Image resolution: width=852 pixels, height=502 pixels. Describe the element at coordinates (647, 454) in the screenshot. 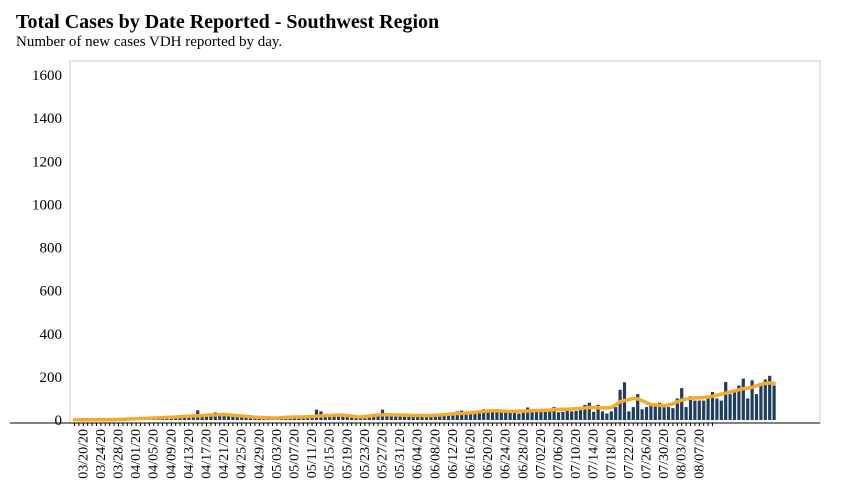

I see `x-tick-label: 07/26/20` at that location.